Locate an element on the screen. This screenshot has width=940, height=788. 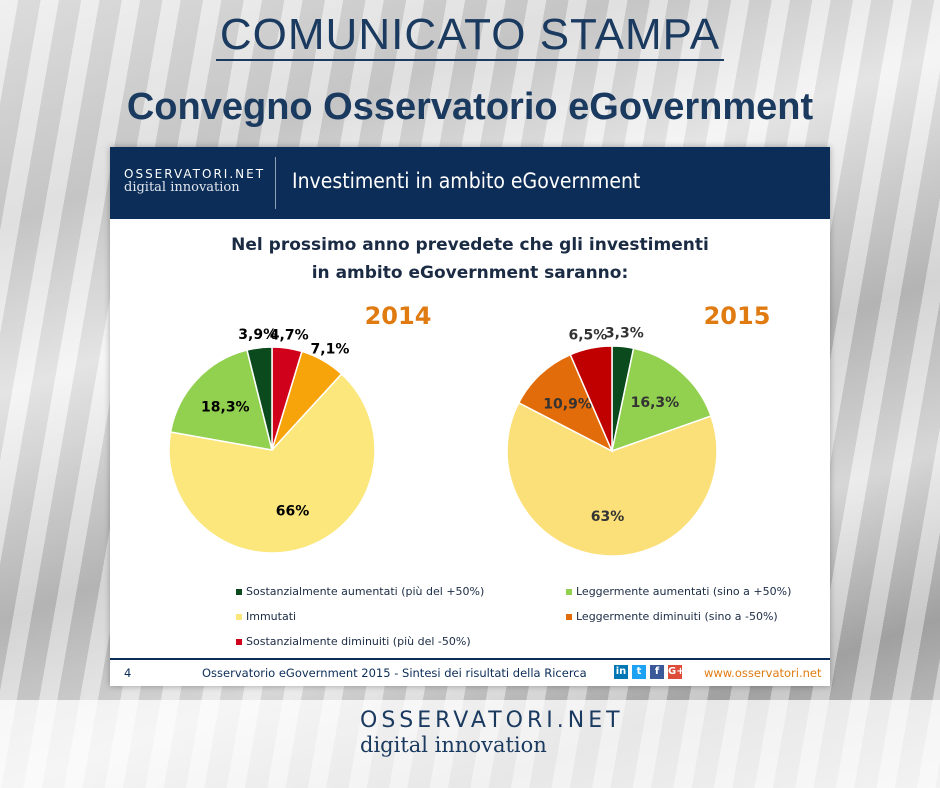
data-label: 66% is located at coordinates (293, 511).